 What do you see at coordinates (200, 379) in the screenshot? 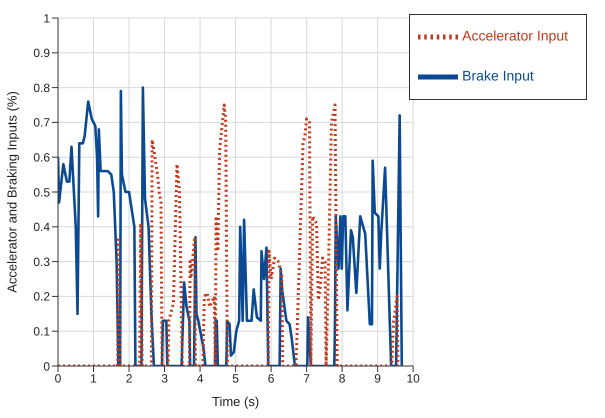
I see `x-tick-label: 4` at bounding box center [200, 379].